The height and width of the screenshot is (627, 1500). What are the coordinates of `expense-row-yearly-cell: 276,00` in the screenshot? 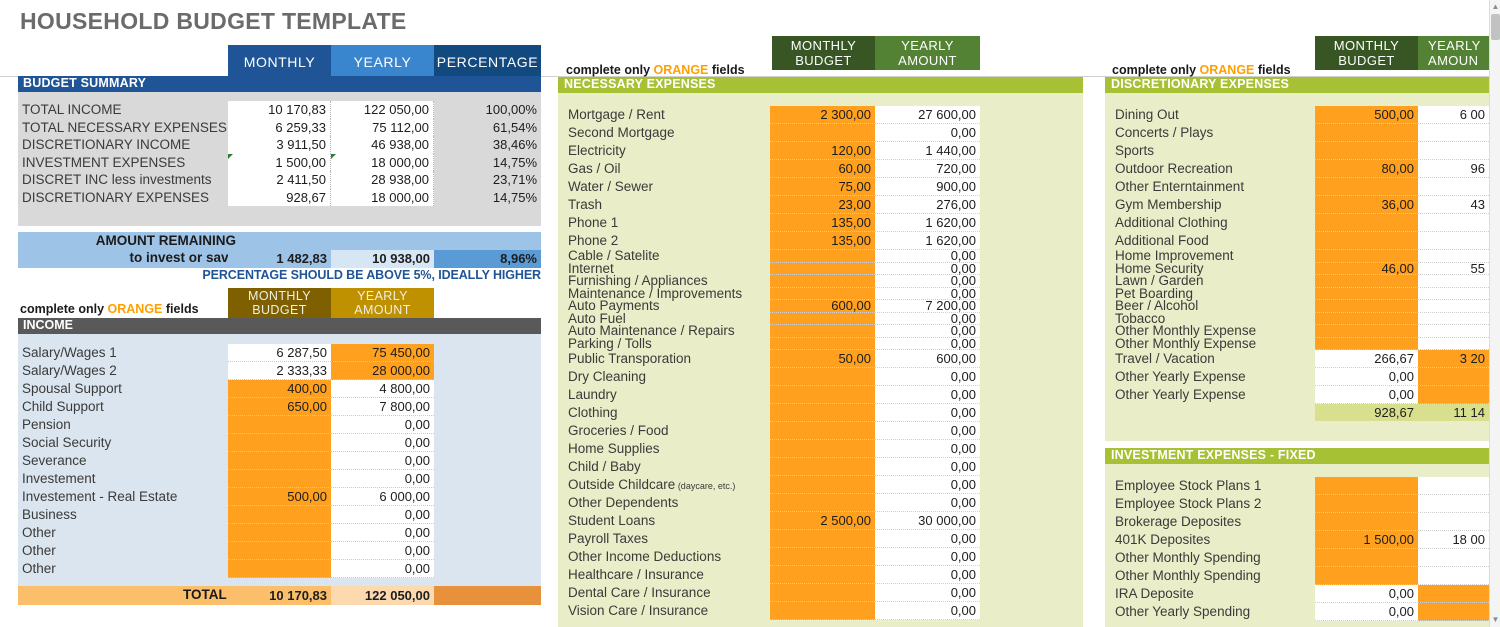 It's located at (927, 205).